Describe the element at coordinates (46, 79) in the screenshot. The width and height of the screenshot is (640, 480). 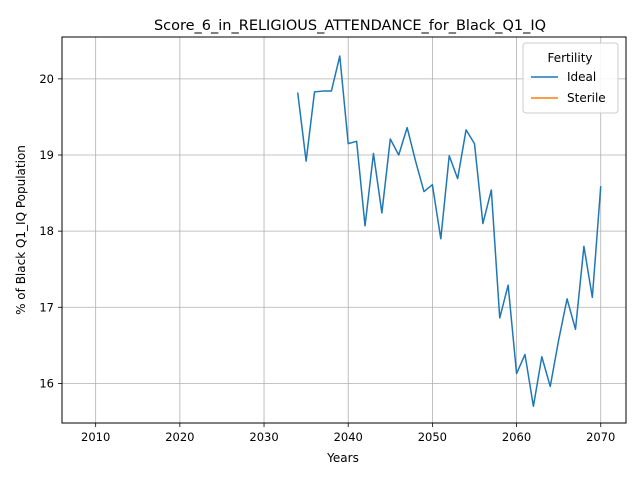
I see `y-tick-label: 20` at that location.